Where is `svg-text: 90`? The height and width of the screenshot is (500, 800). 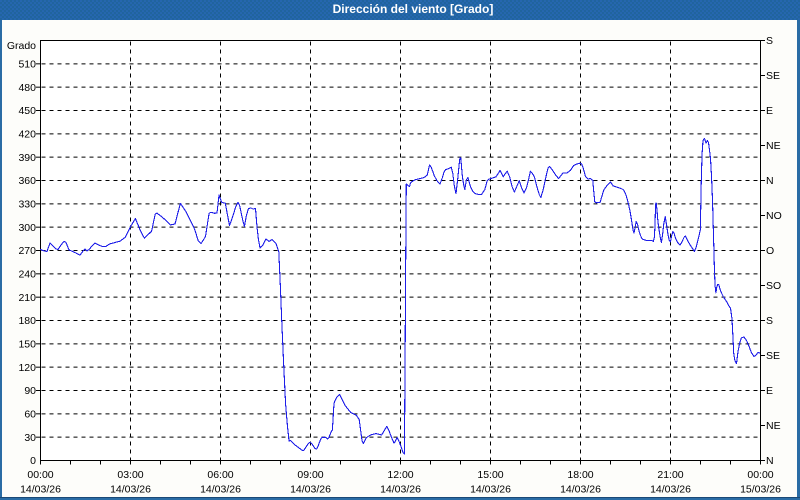
svg-text: 90 is located at coordinates (30, 391).